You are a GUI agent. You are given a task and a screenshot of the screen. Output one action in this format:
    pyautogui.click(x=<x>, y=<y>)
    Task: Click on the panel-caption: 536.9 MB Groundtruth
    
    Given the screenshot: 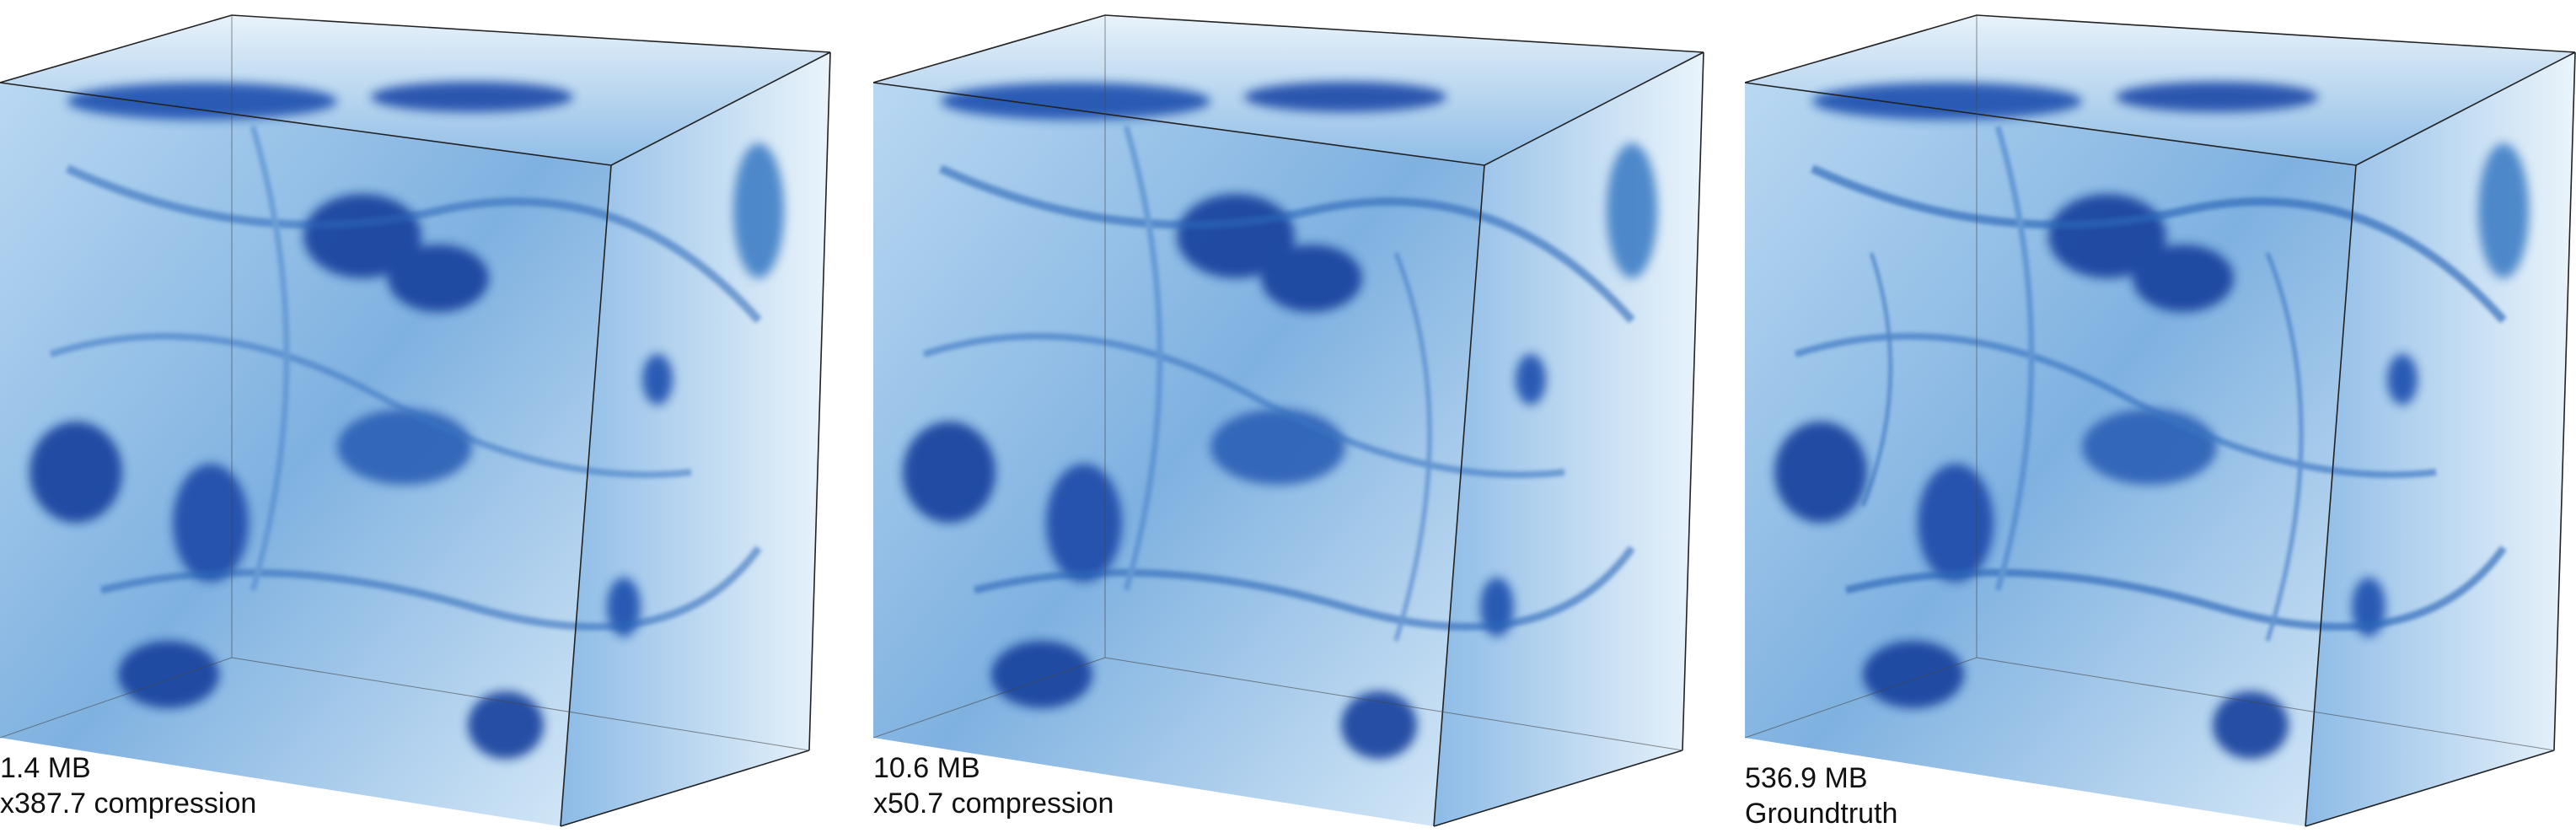 What is the action you would take?
    pyautogui.click(x=1821, y=796)
    